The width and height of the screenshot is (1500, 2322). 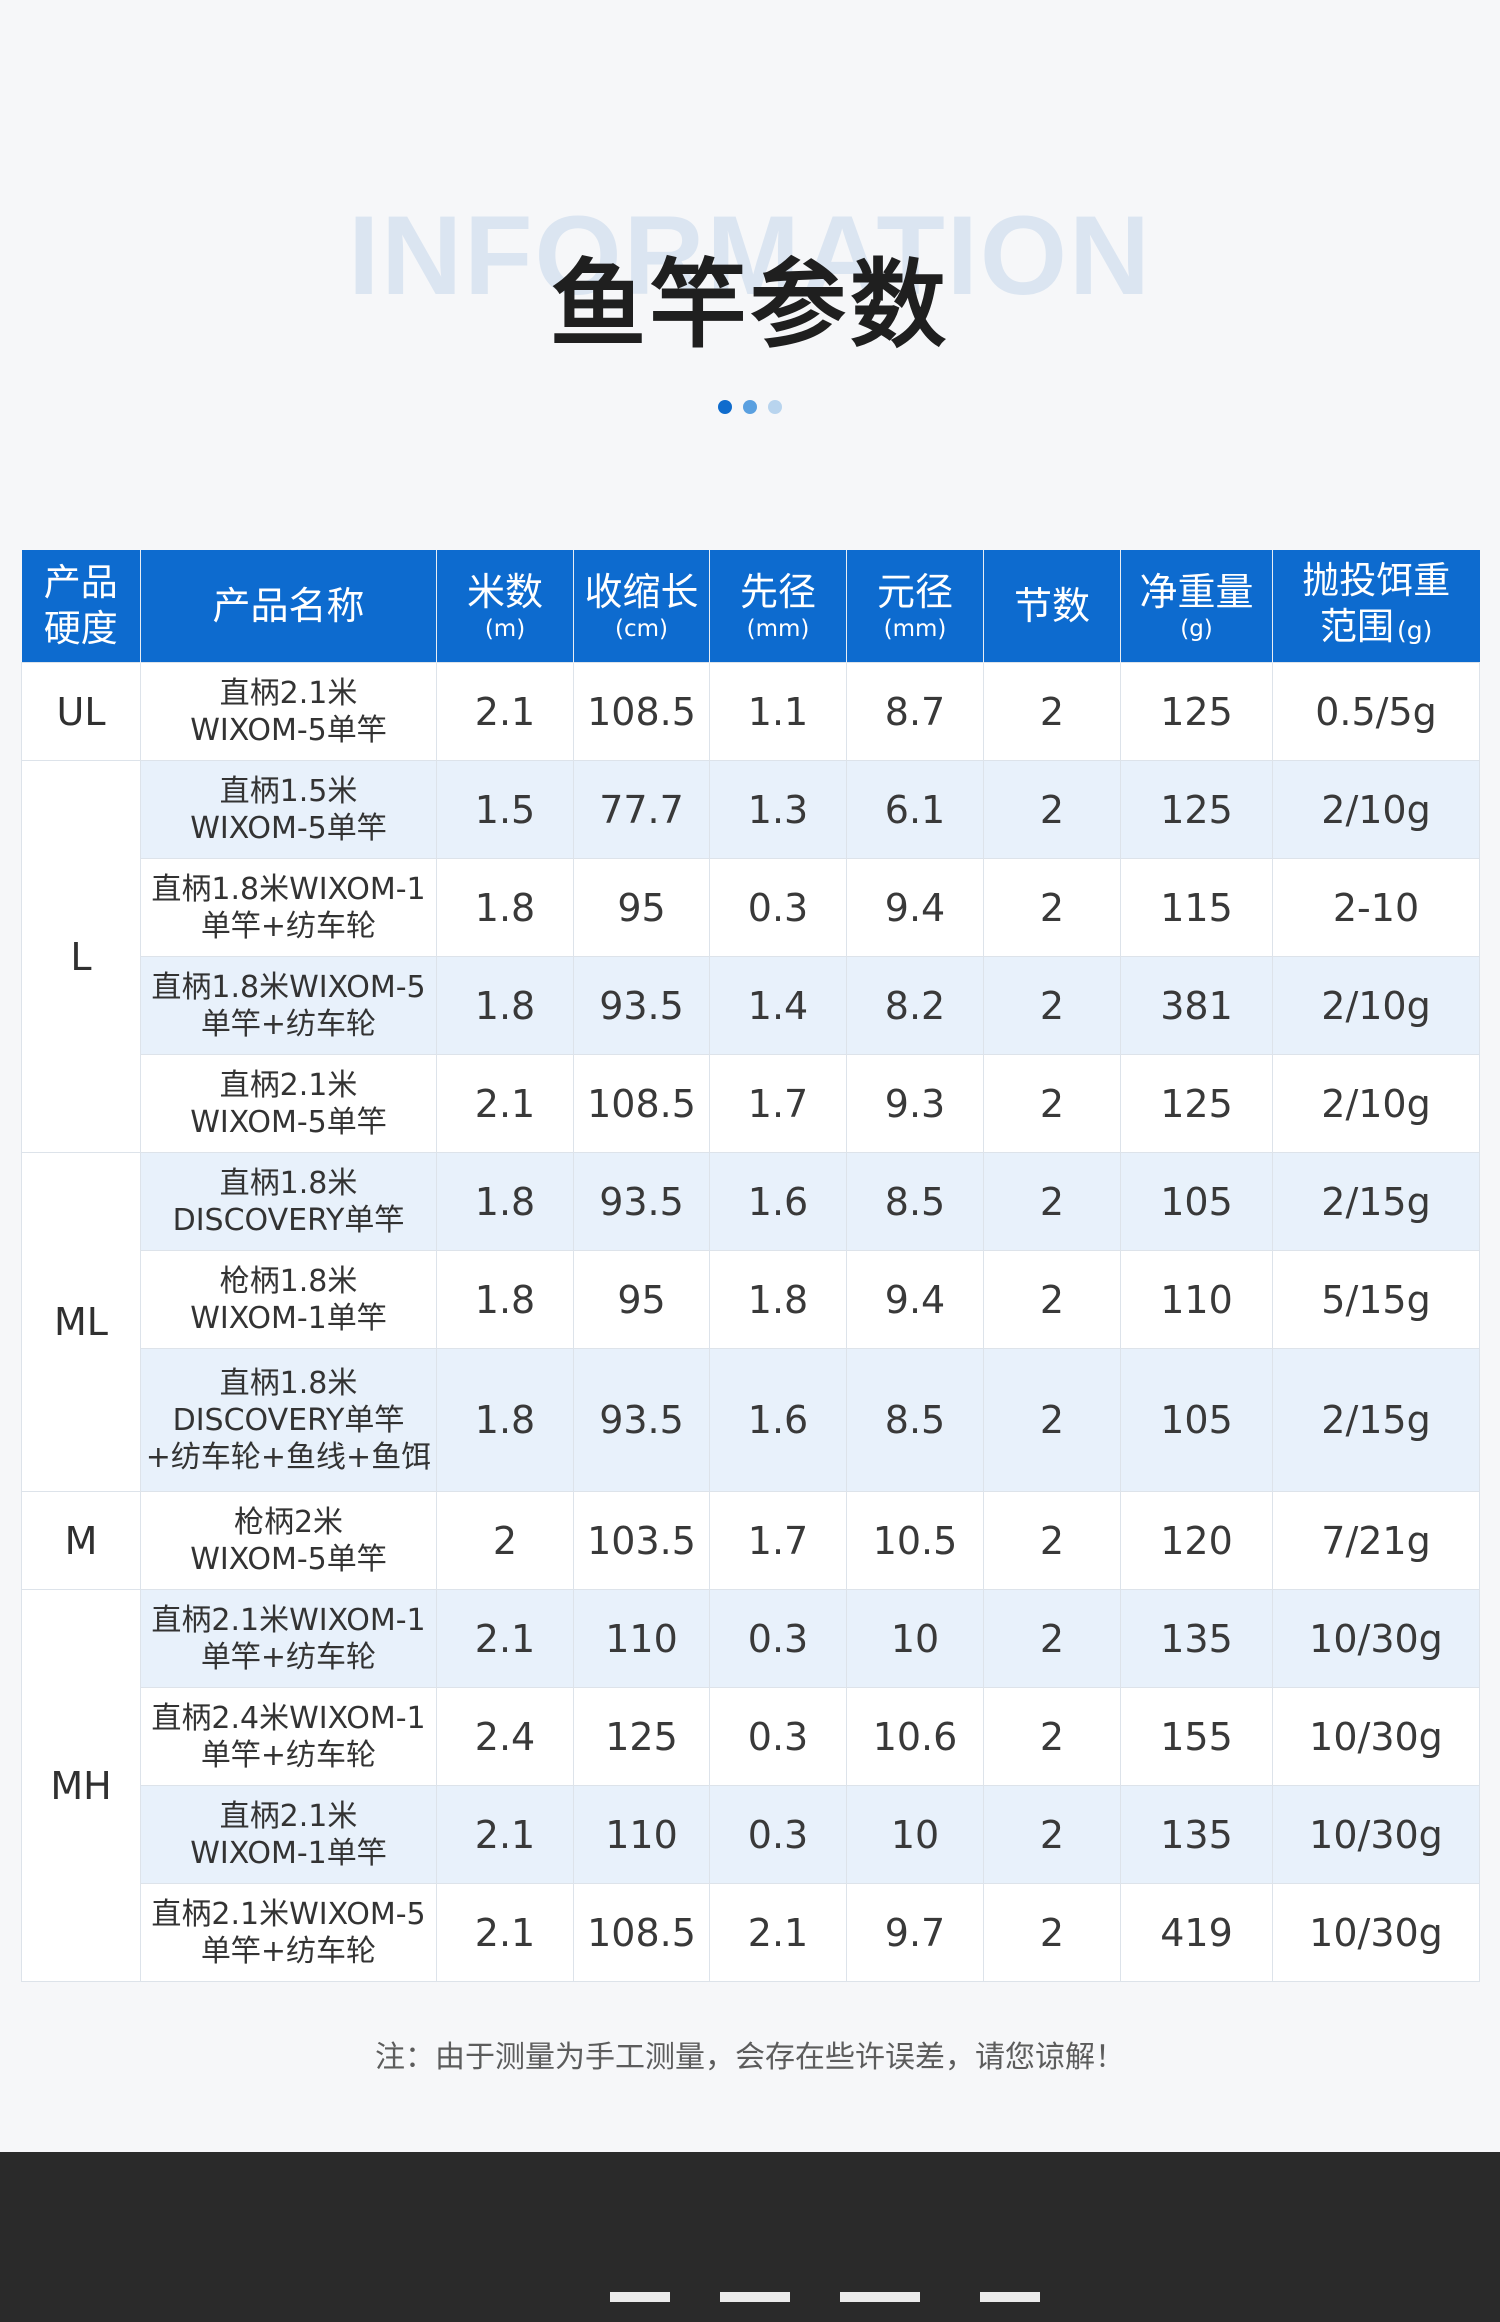 What do you see at coordinates (505, 1736) in the screenshot?
I see `cell-length: 2.4` at bounding box center [505, 1736].